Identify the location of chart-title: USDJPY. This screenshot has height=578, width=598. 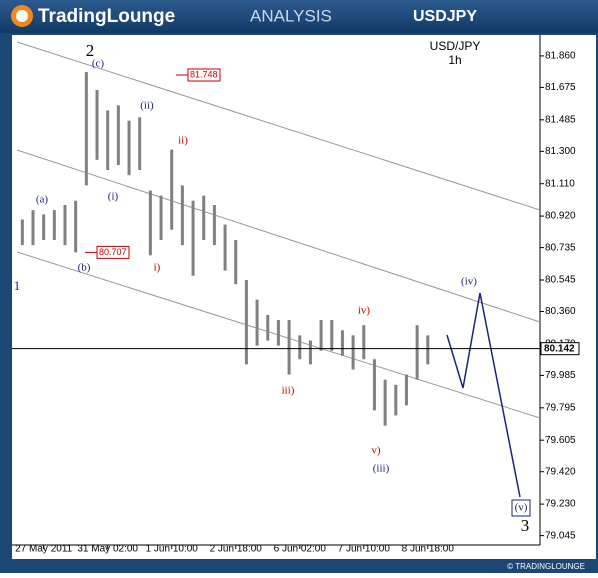
(445, 16).